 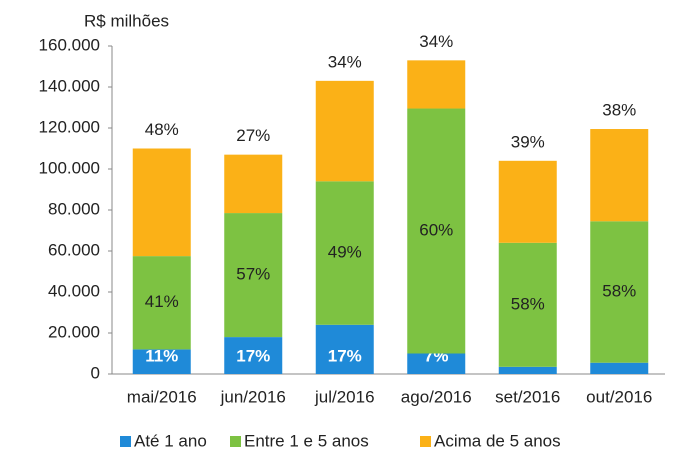 I want to click on share-label: 41%, so click(x=162, y=301).